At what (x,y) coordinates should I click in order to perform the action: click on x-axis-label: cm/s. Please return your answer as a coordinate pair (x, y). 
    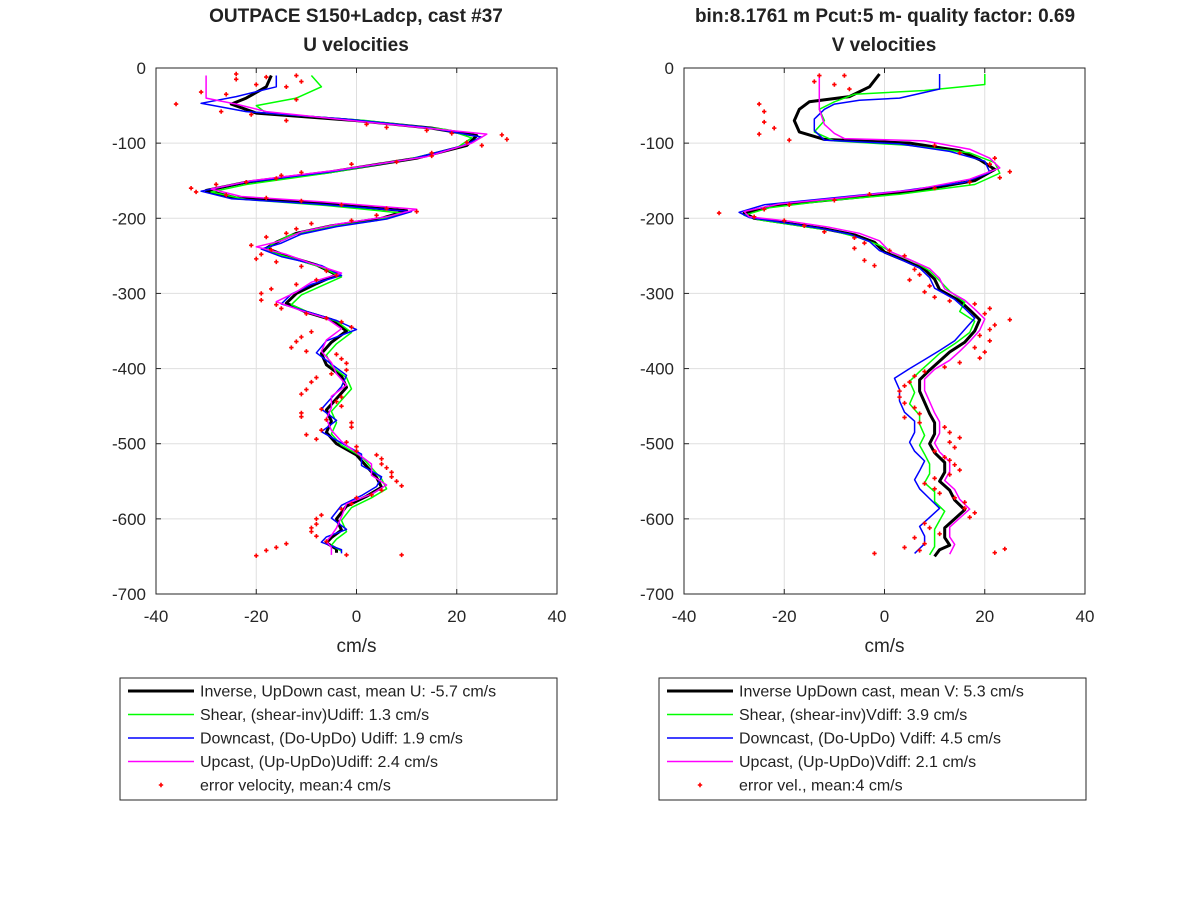
    Looking at the image, I should click on (884, 646).